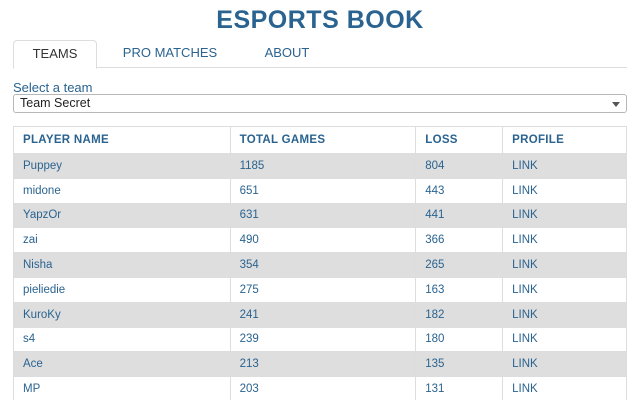  Describe the element at coordinates (122, 339) in the screenshot. I see `player-name: s4` at that location.